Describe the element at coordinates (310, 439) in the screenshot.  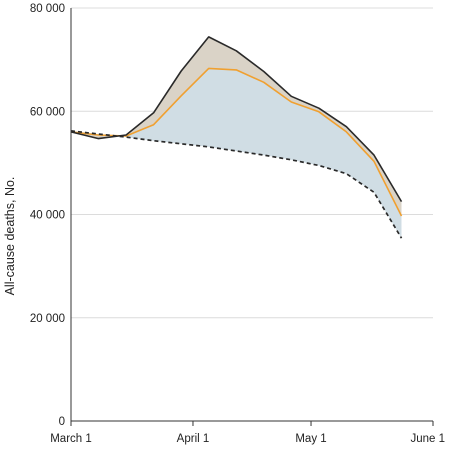
I see `x-tick-label: May 1` at that location.